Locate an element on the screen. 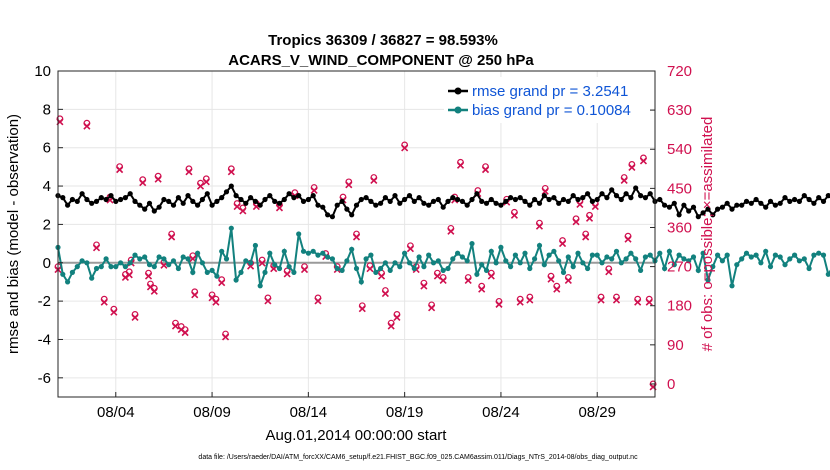 The width and height of the screenshot is (830, 470). y-right-tick-label: 0 is located at coordinates (671, 384).